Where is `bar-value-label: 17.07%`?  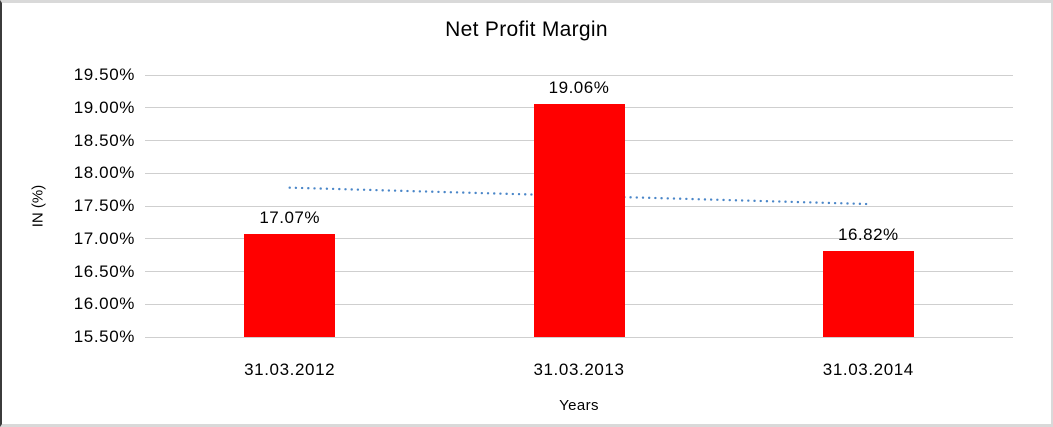 bar-value-label: 17.07% is located at coordinates (289, 218).